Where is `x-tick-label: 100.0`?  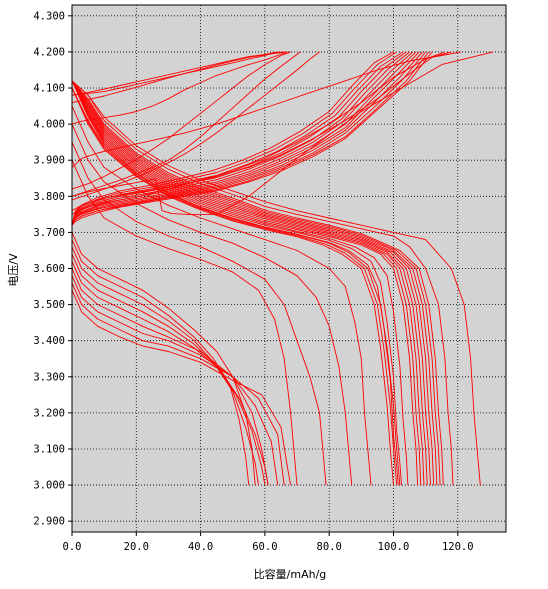
x-tick-label: 100.0 is located at coordinates (394, 547).